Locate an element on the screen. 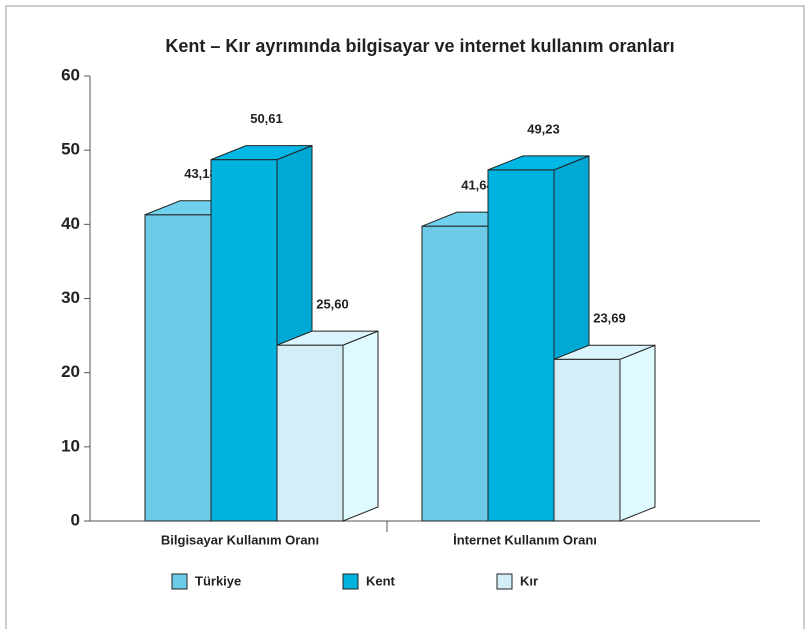 The width and height of the screenshot is (811, 629). data-label: 50,61 is located at coordinates (266, 118).